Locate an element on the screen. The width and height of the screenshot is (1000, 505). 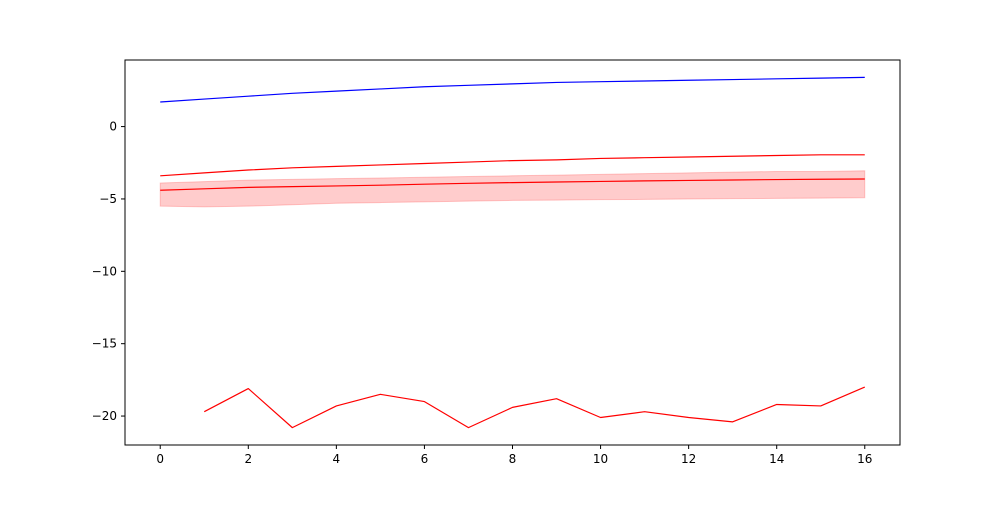
x-tick-label: 6 is located at coordinates (425, 459).